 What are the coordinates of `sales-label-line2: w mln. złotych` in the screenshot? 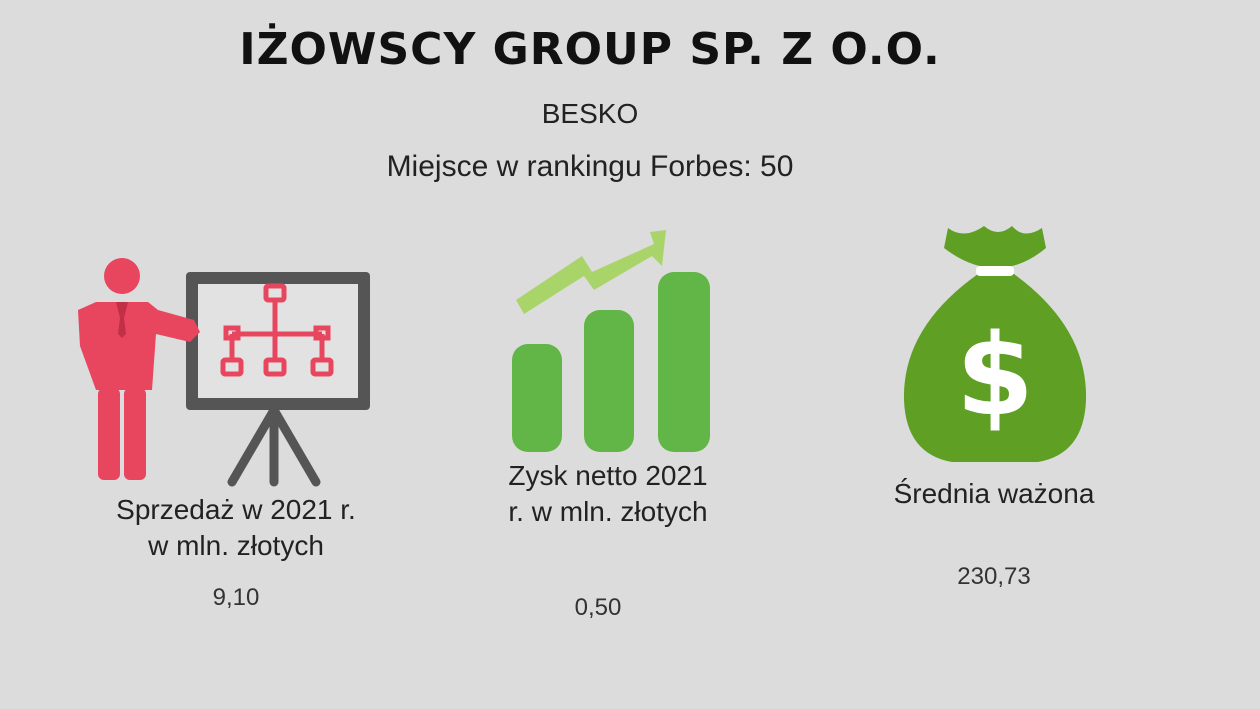 It's located at (236, 545).